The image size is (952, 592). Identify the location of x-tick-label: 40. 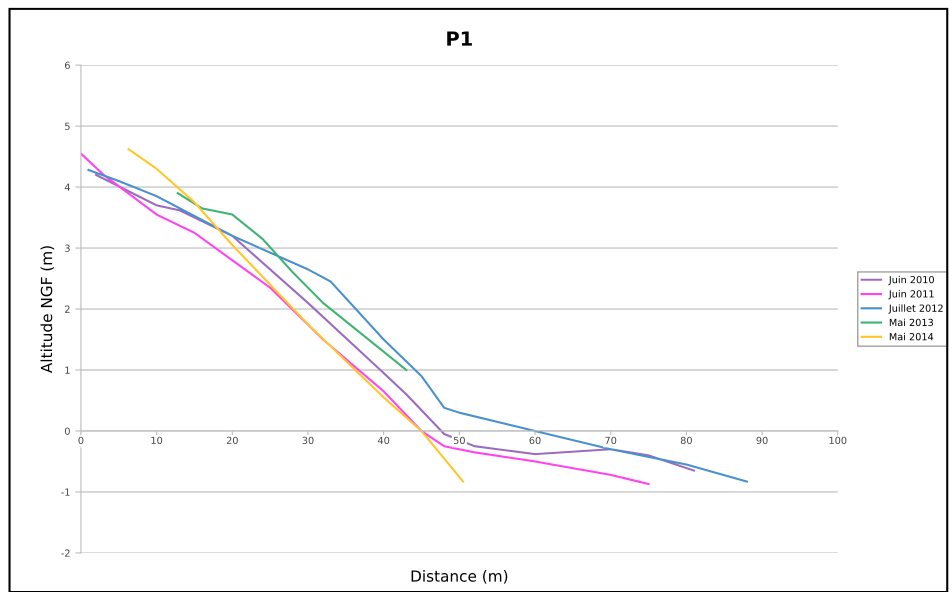
(384, 440).